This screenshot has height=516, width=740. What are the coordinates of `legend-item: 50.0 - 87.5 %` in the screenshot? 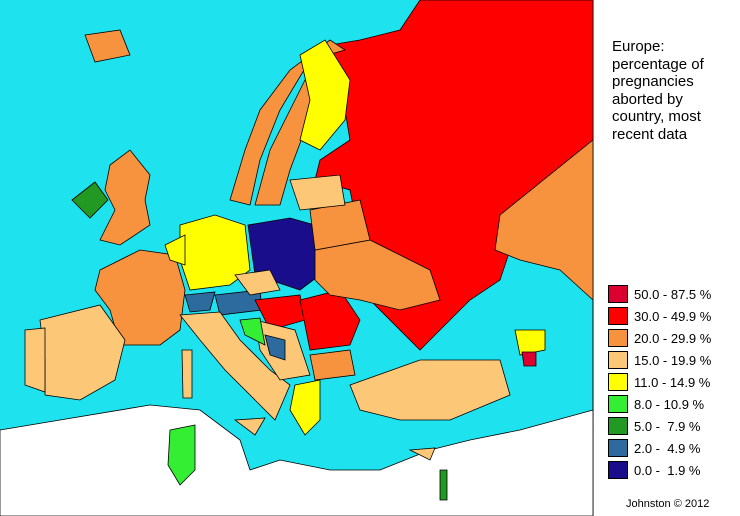 It's located at (659, 294).